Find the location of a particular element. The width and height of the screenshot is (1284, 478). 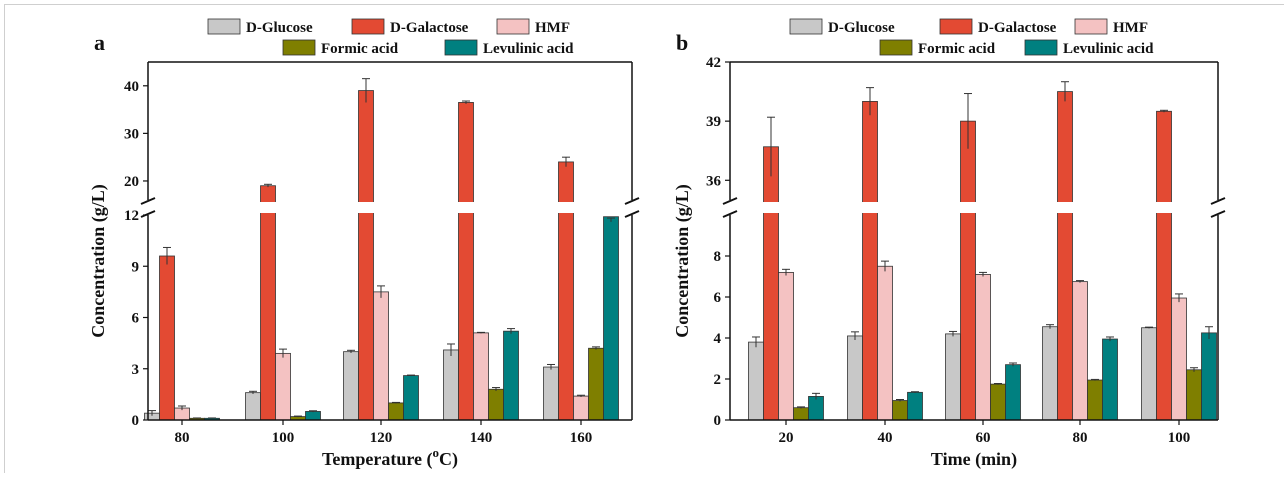

xtick-label-b-0: 20 is located at coordinates (786, 438).